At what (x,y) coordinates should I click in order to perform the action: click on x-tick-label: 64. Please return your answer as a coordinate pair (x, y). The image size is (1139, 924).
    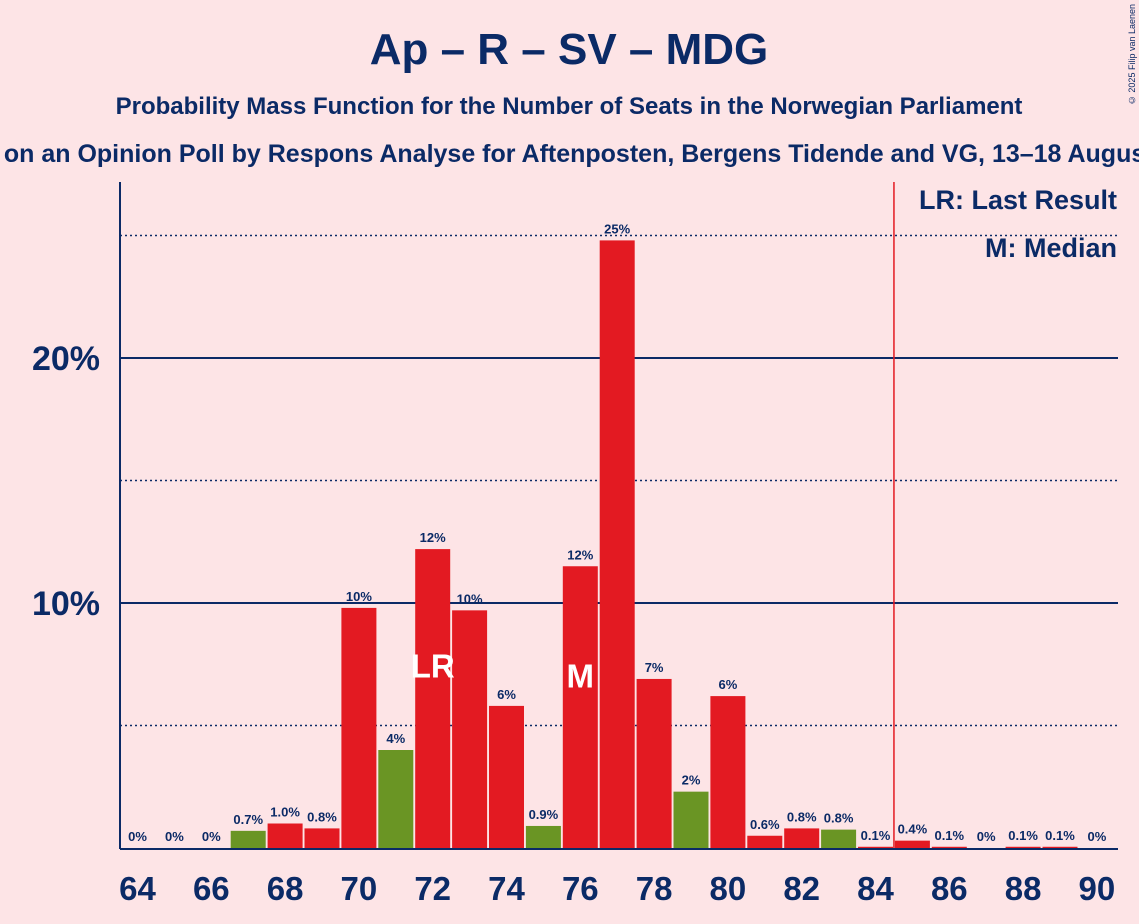
    Looking at the image, I should click on (137, 888).